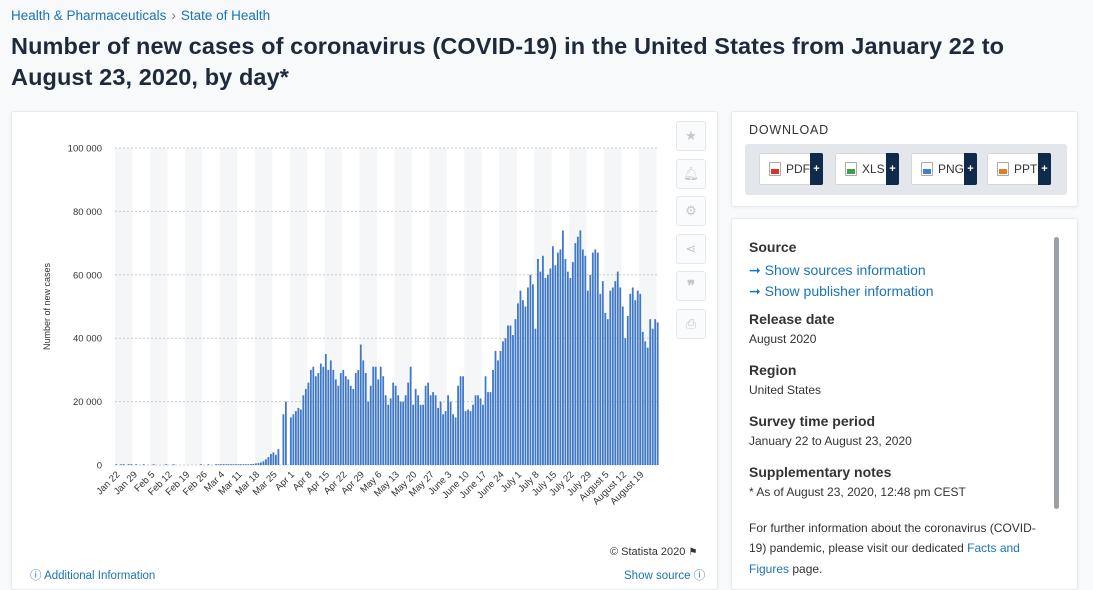 The image size is (1093, 590). I want to click on scrollbar, so click(1056, 373).